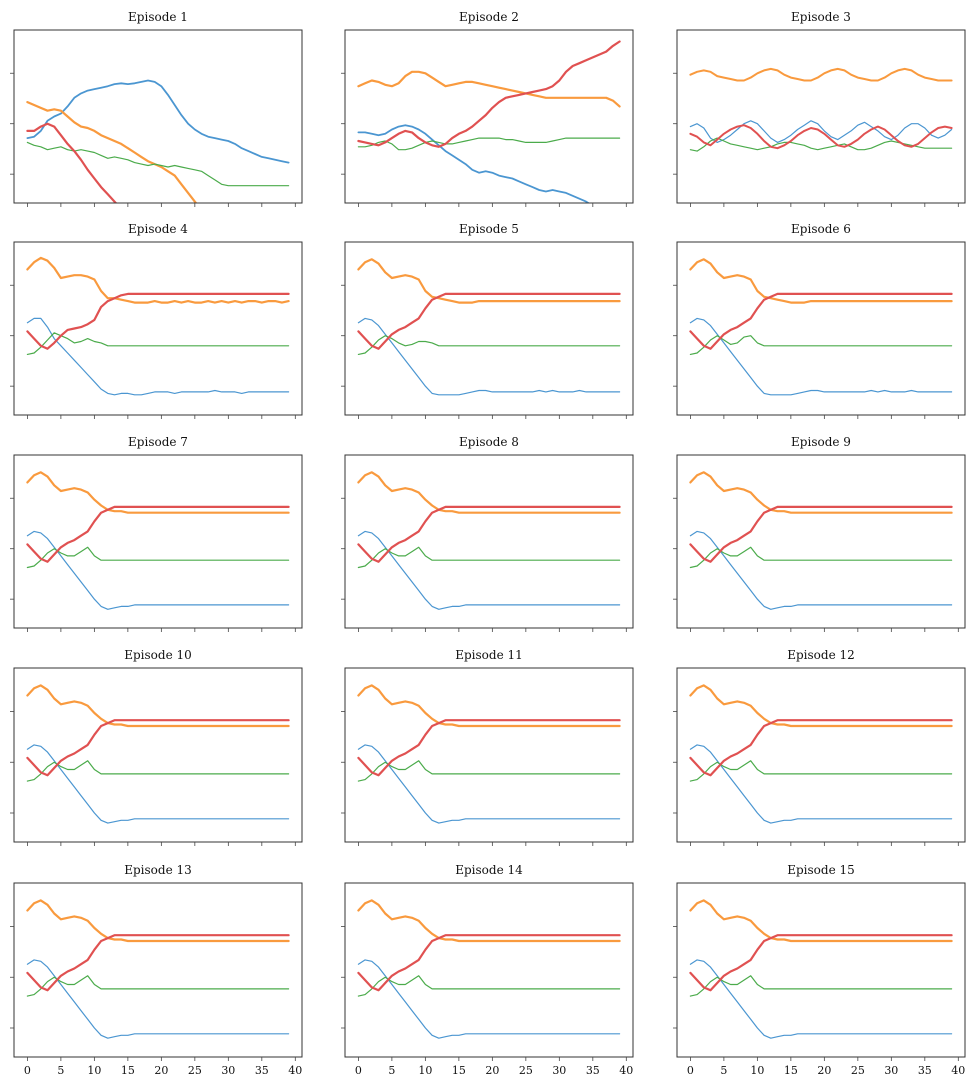 The width and height of the screenshot is (976, 1082). What do you see at coordinates (158, 870) in the screenshot?
I see `panel-title: Episode 13` at bounding box center [158, 870].